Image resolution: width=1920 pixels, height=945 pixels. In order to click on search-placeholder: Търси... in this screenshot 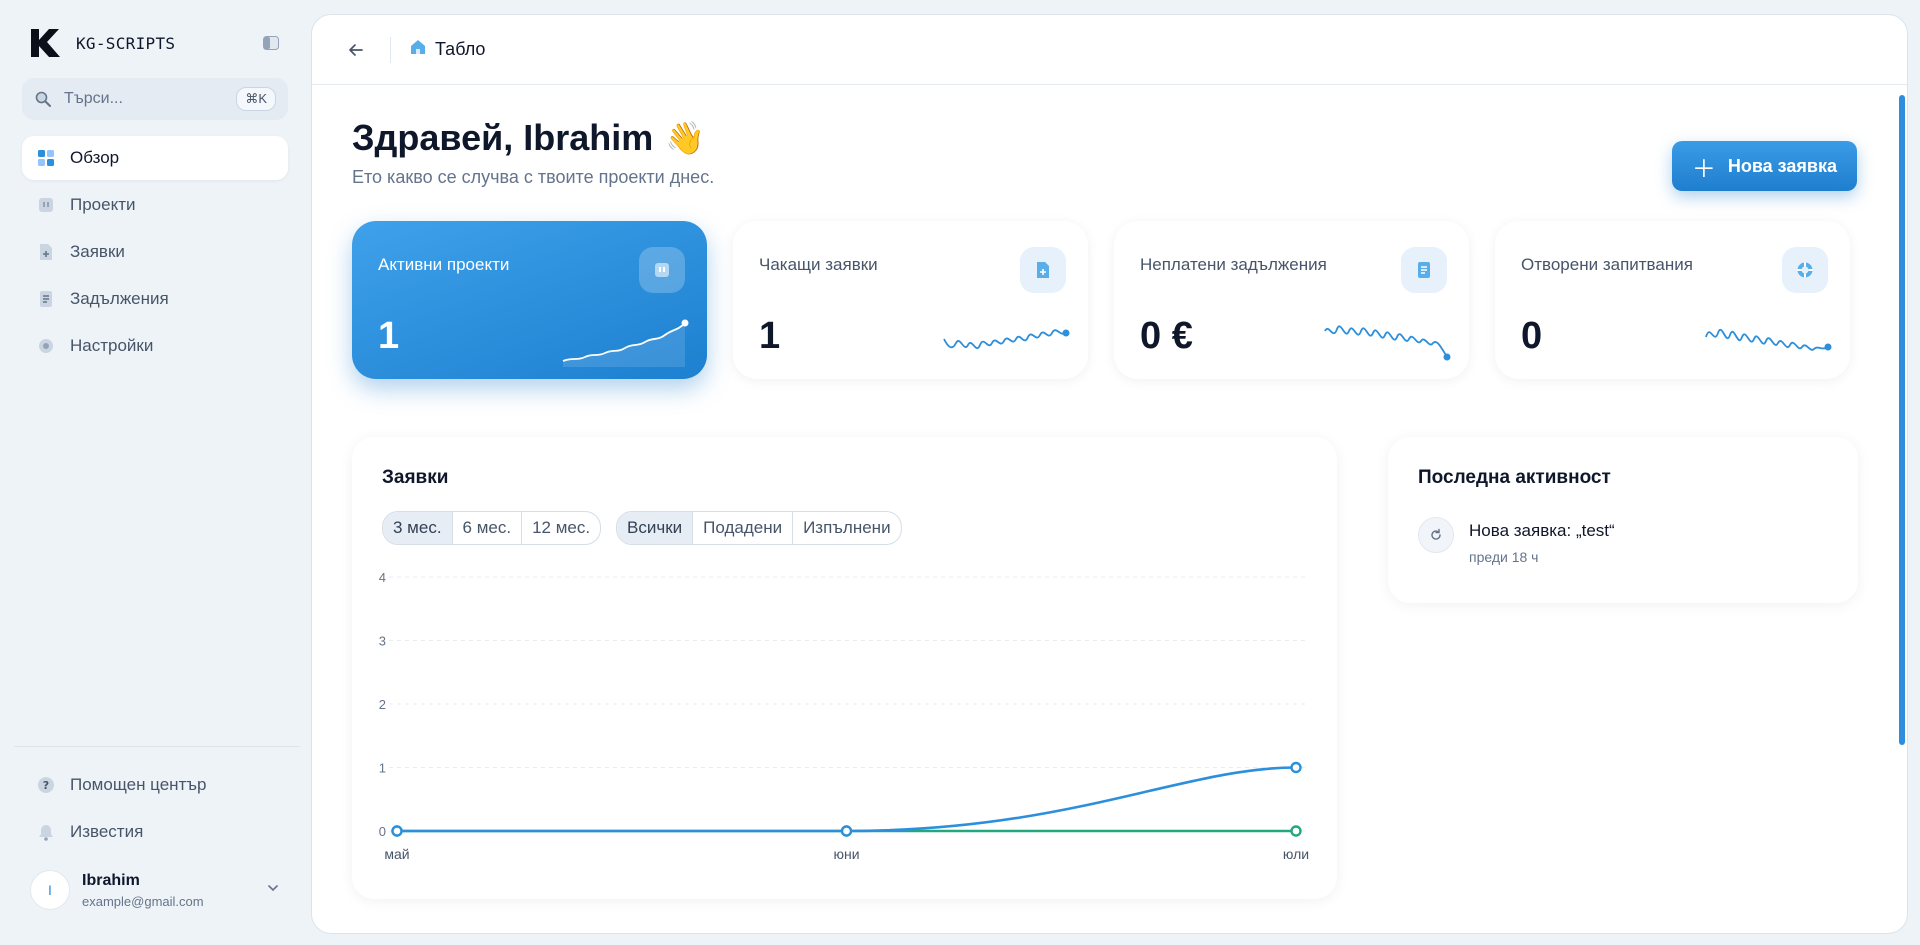, I will do `click(93, 98)`.